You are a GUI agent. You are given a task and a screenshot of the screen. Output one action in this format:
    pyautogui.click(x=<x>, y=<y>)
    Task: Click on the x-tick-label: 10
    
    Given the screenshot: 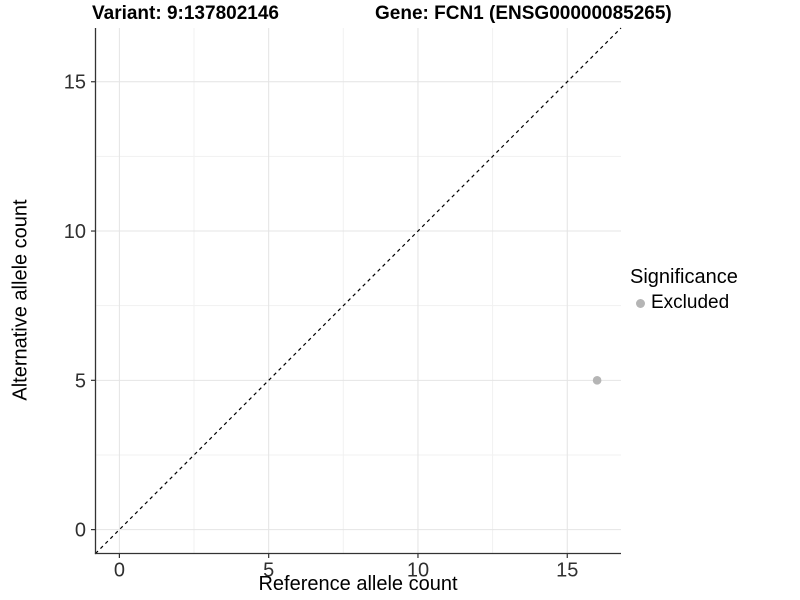 What is the action you would take?
    pyautogui.click(x=418, y=571)
    